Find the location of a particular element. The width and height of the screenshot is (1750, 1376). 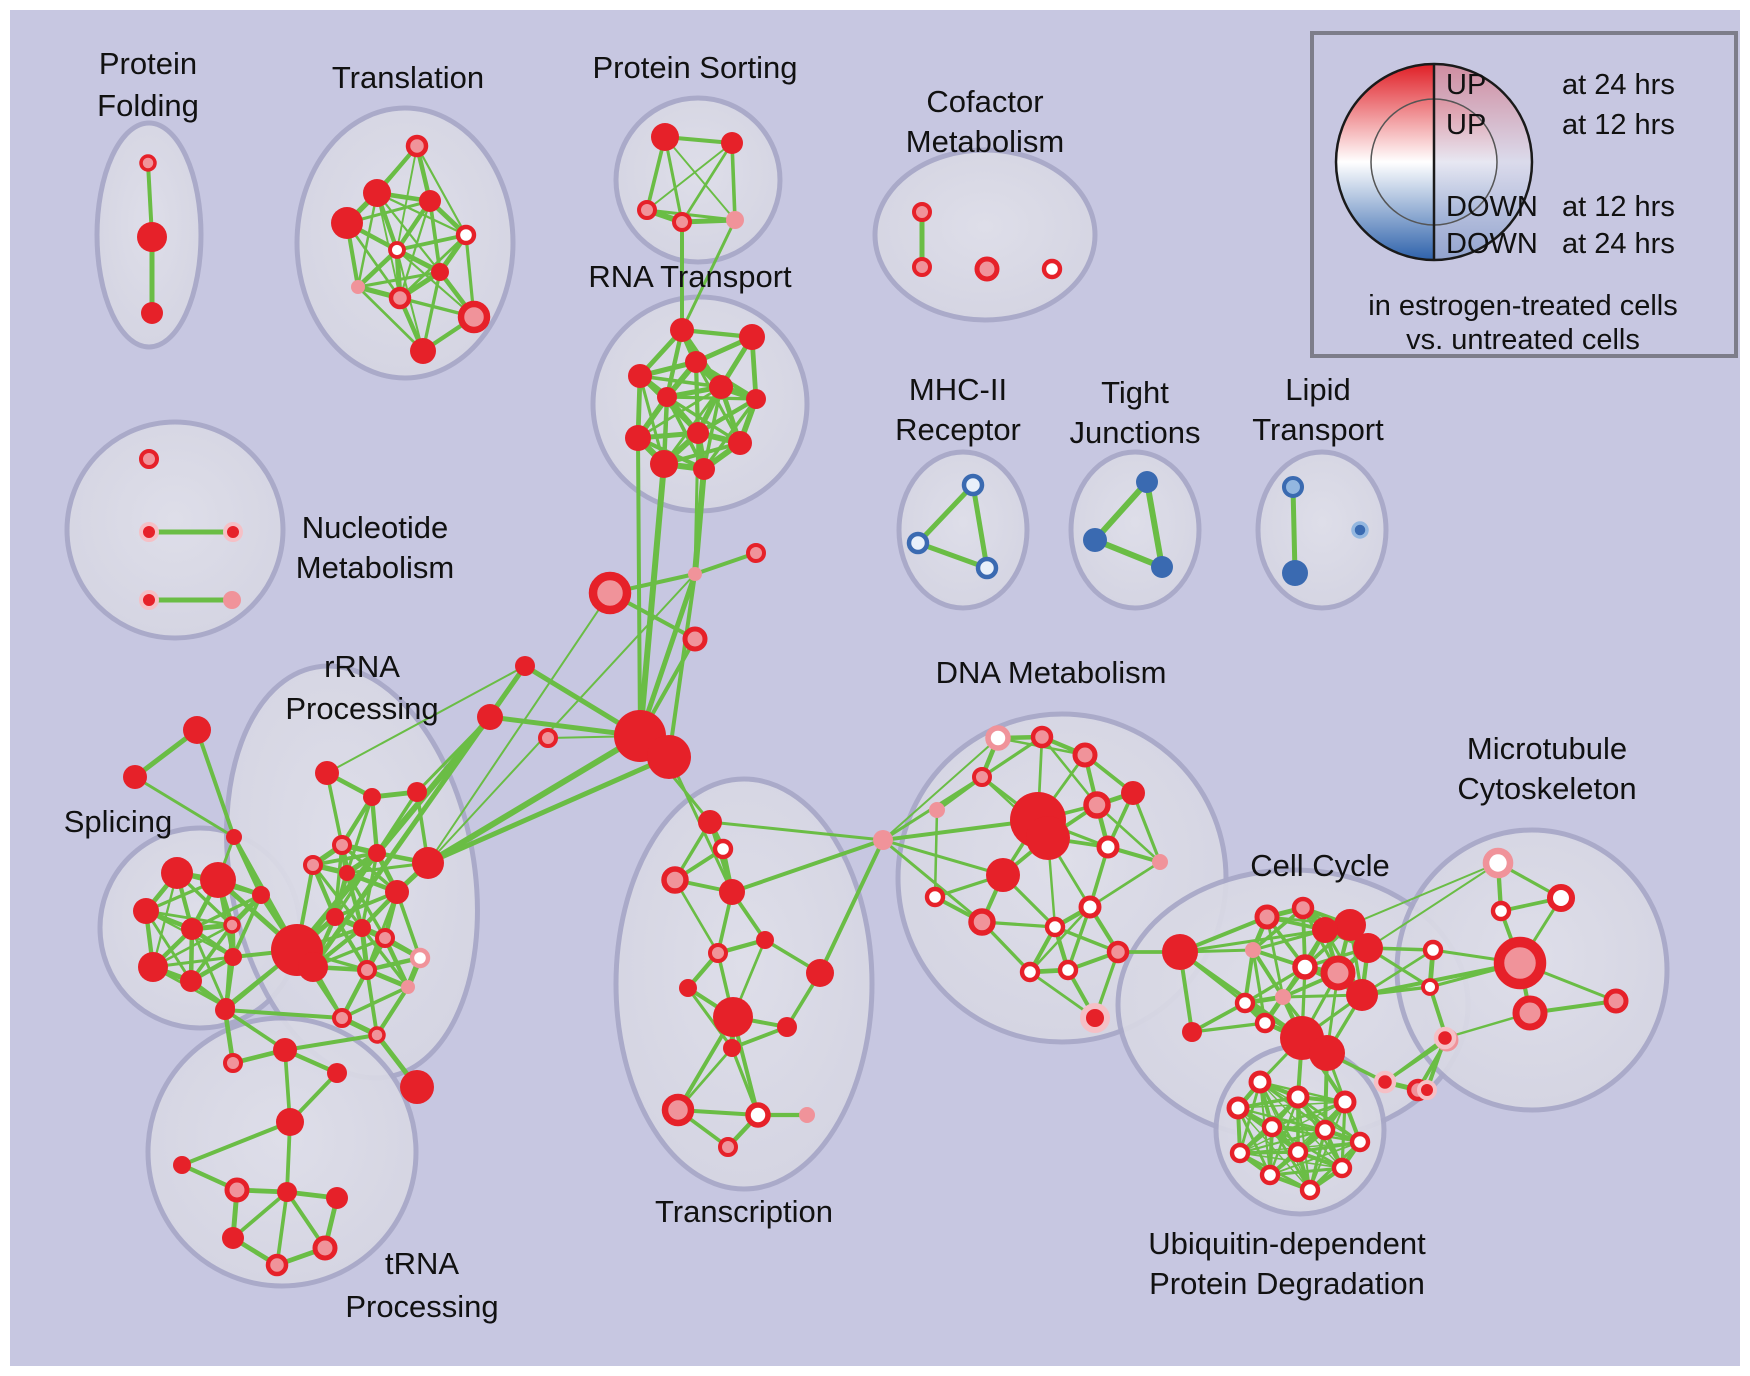

node-ub1 is located at coordinates (1260, 1082).